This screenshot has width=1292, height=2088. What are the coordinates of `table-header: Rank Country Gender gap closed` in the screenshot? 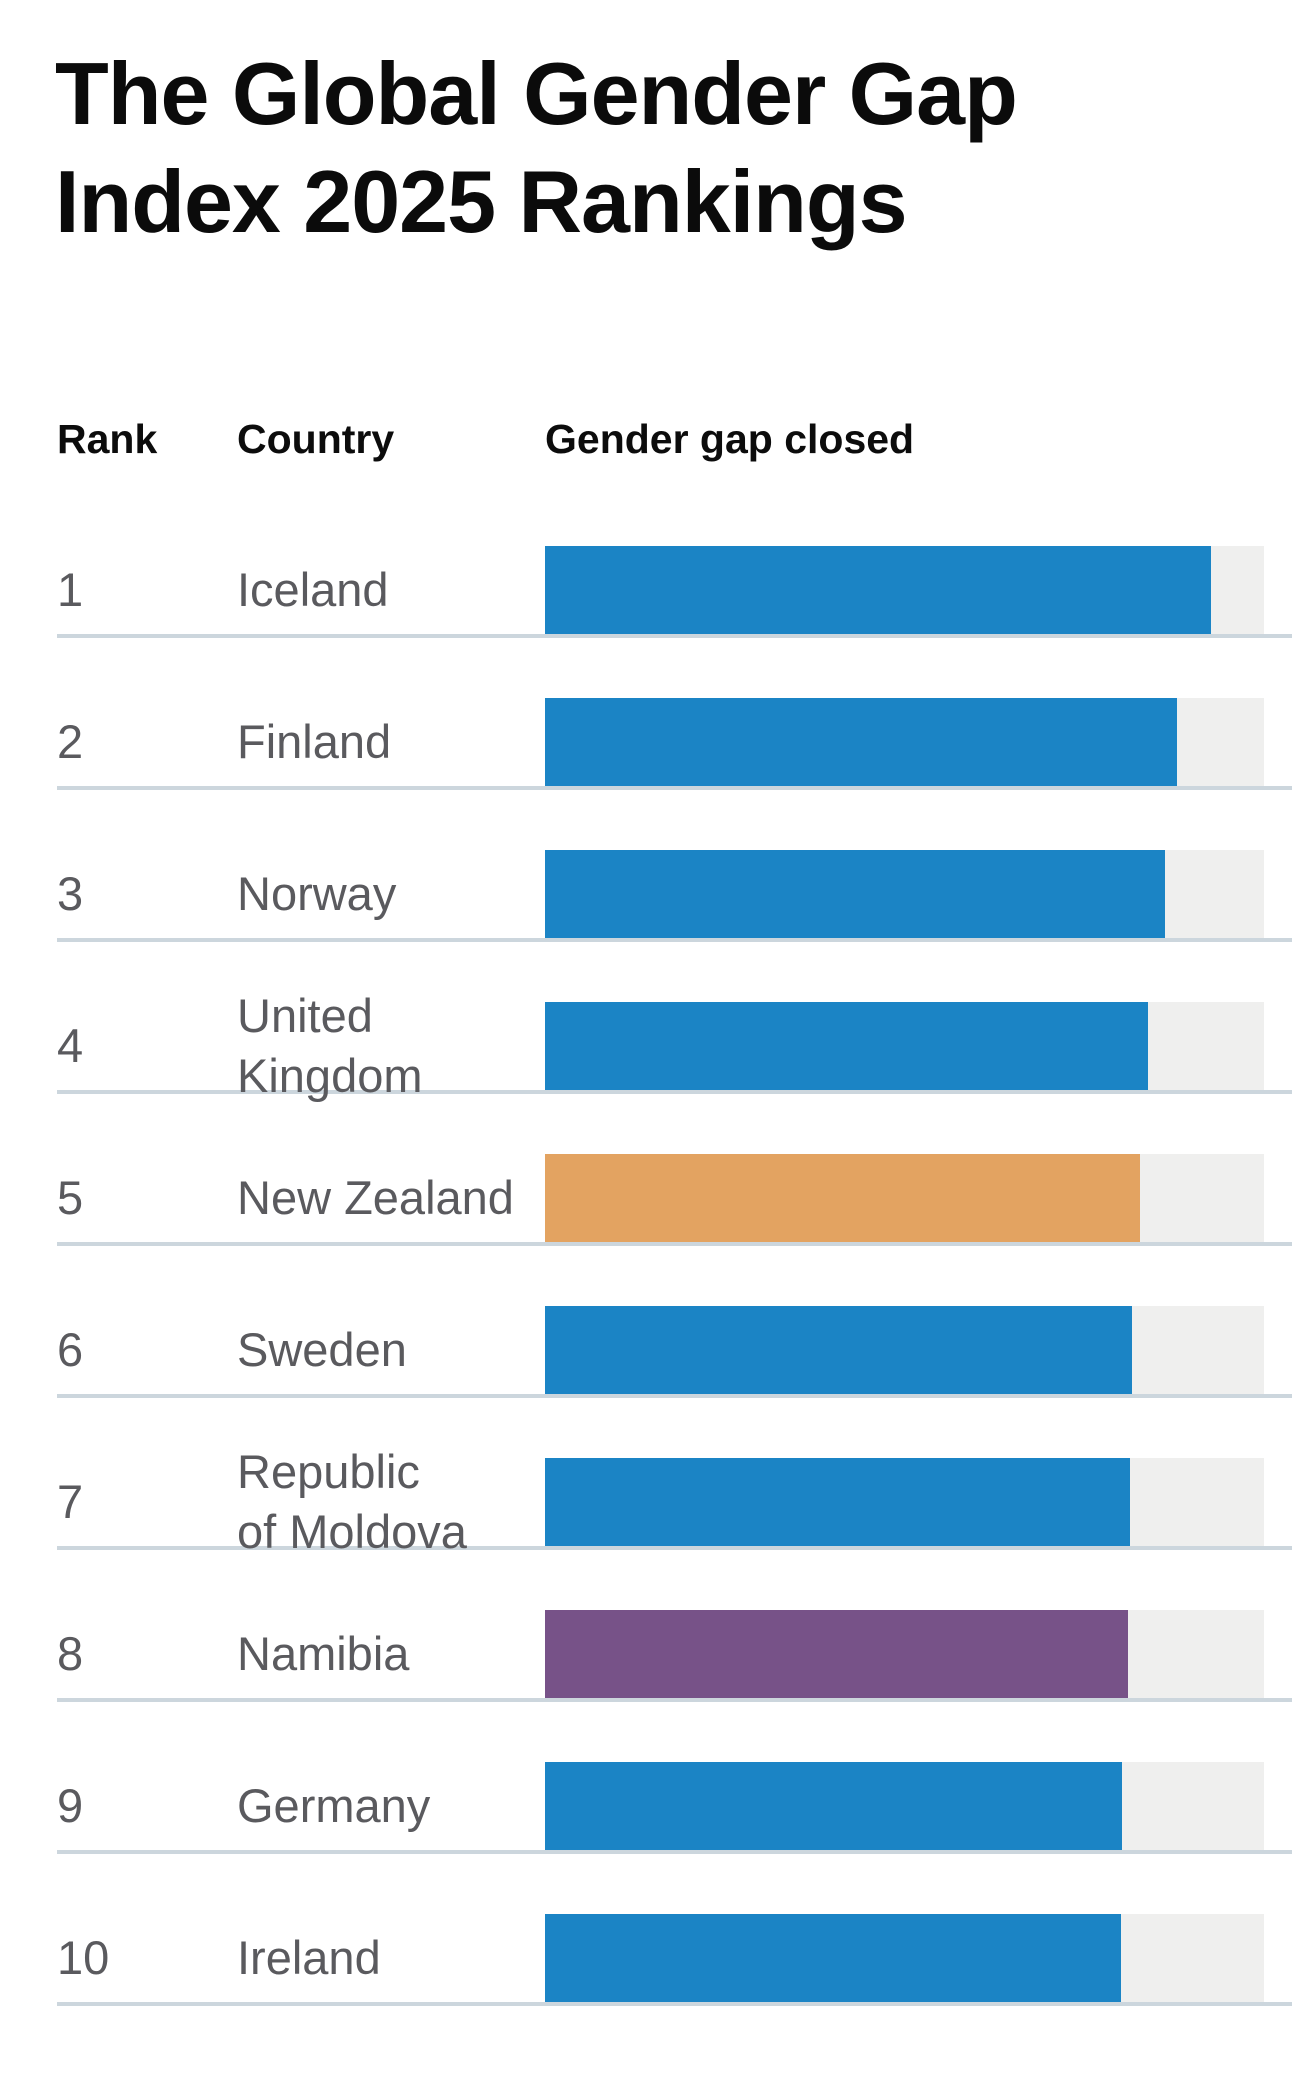 It's located at (674, 439).